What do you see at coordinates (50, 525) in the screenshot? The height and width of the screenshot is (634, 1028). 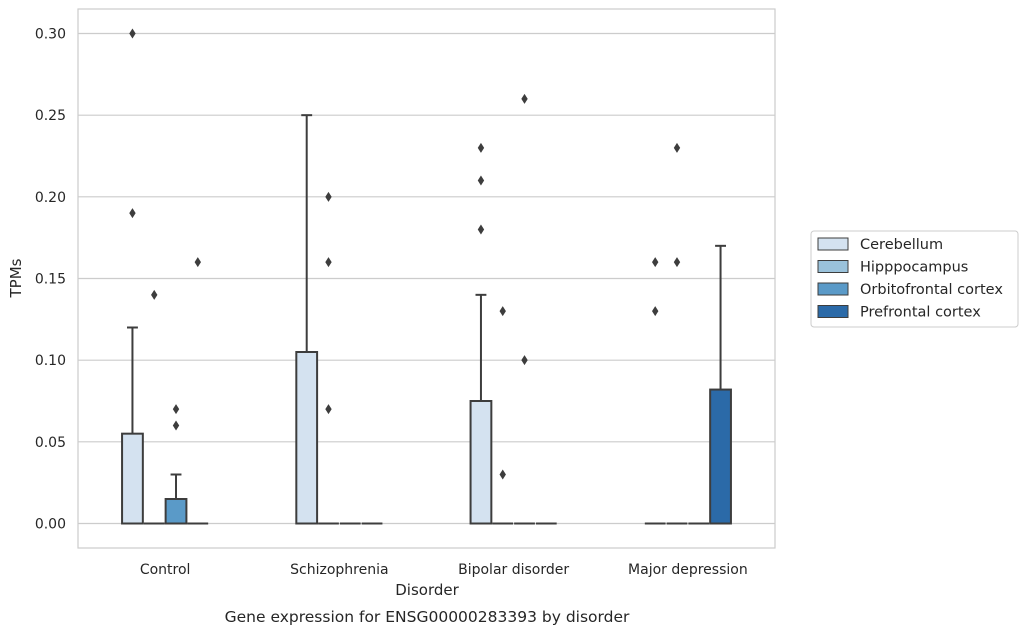 I see `y-tick-label: 0.00` at bounding box center [50, 525].